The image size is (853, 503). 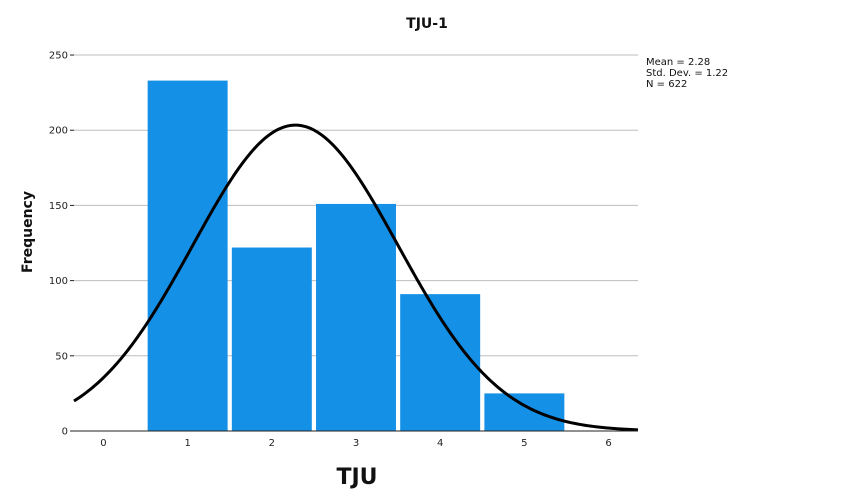 I want to click on x-tick-label: 4, so click(x=440, y=443).